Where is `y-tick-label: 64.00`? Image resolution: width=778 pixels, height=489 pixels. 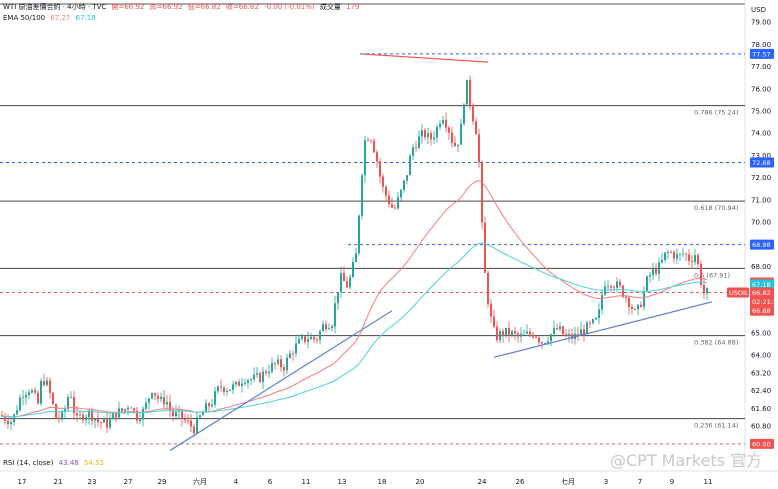 y-tick-label: 64.00 is located at coordinates (761, 356).